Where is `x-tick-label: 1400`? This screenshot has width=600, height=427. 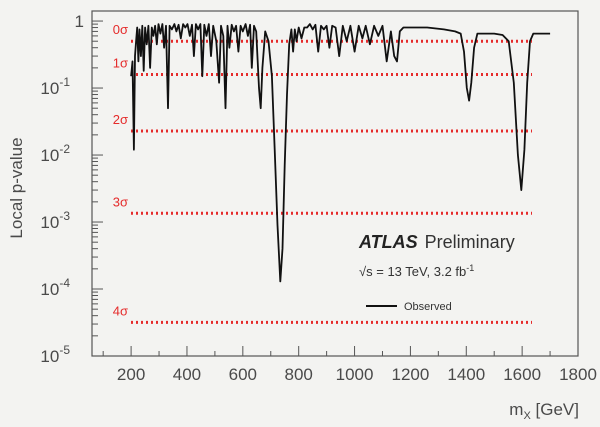 x-tick-label: 1400 is located at coordinates (466, 374).